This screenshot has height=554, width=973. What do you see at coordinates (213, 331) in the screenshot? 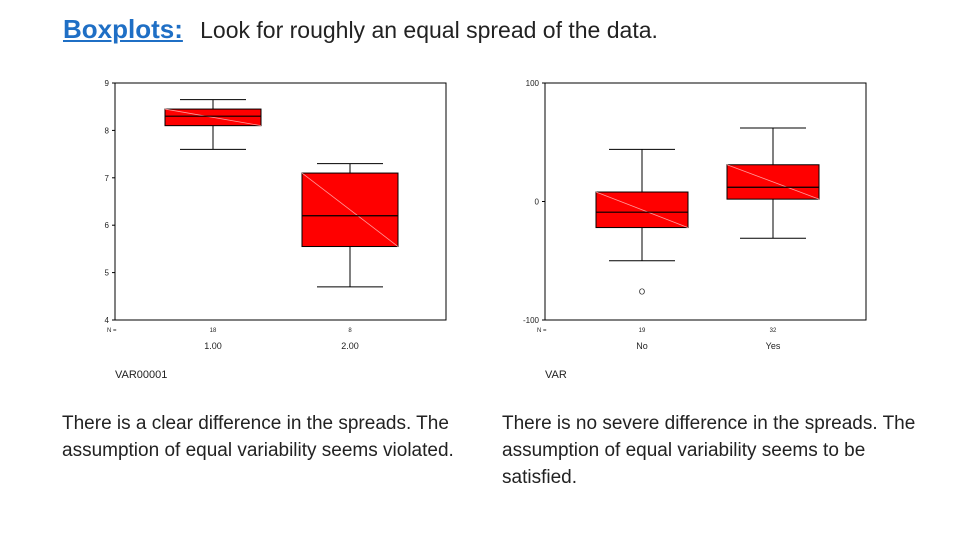
I see `n-value-0-0: 18` at bounding box center [213, 331].